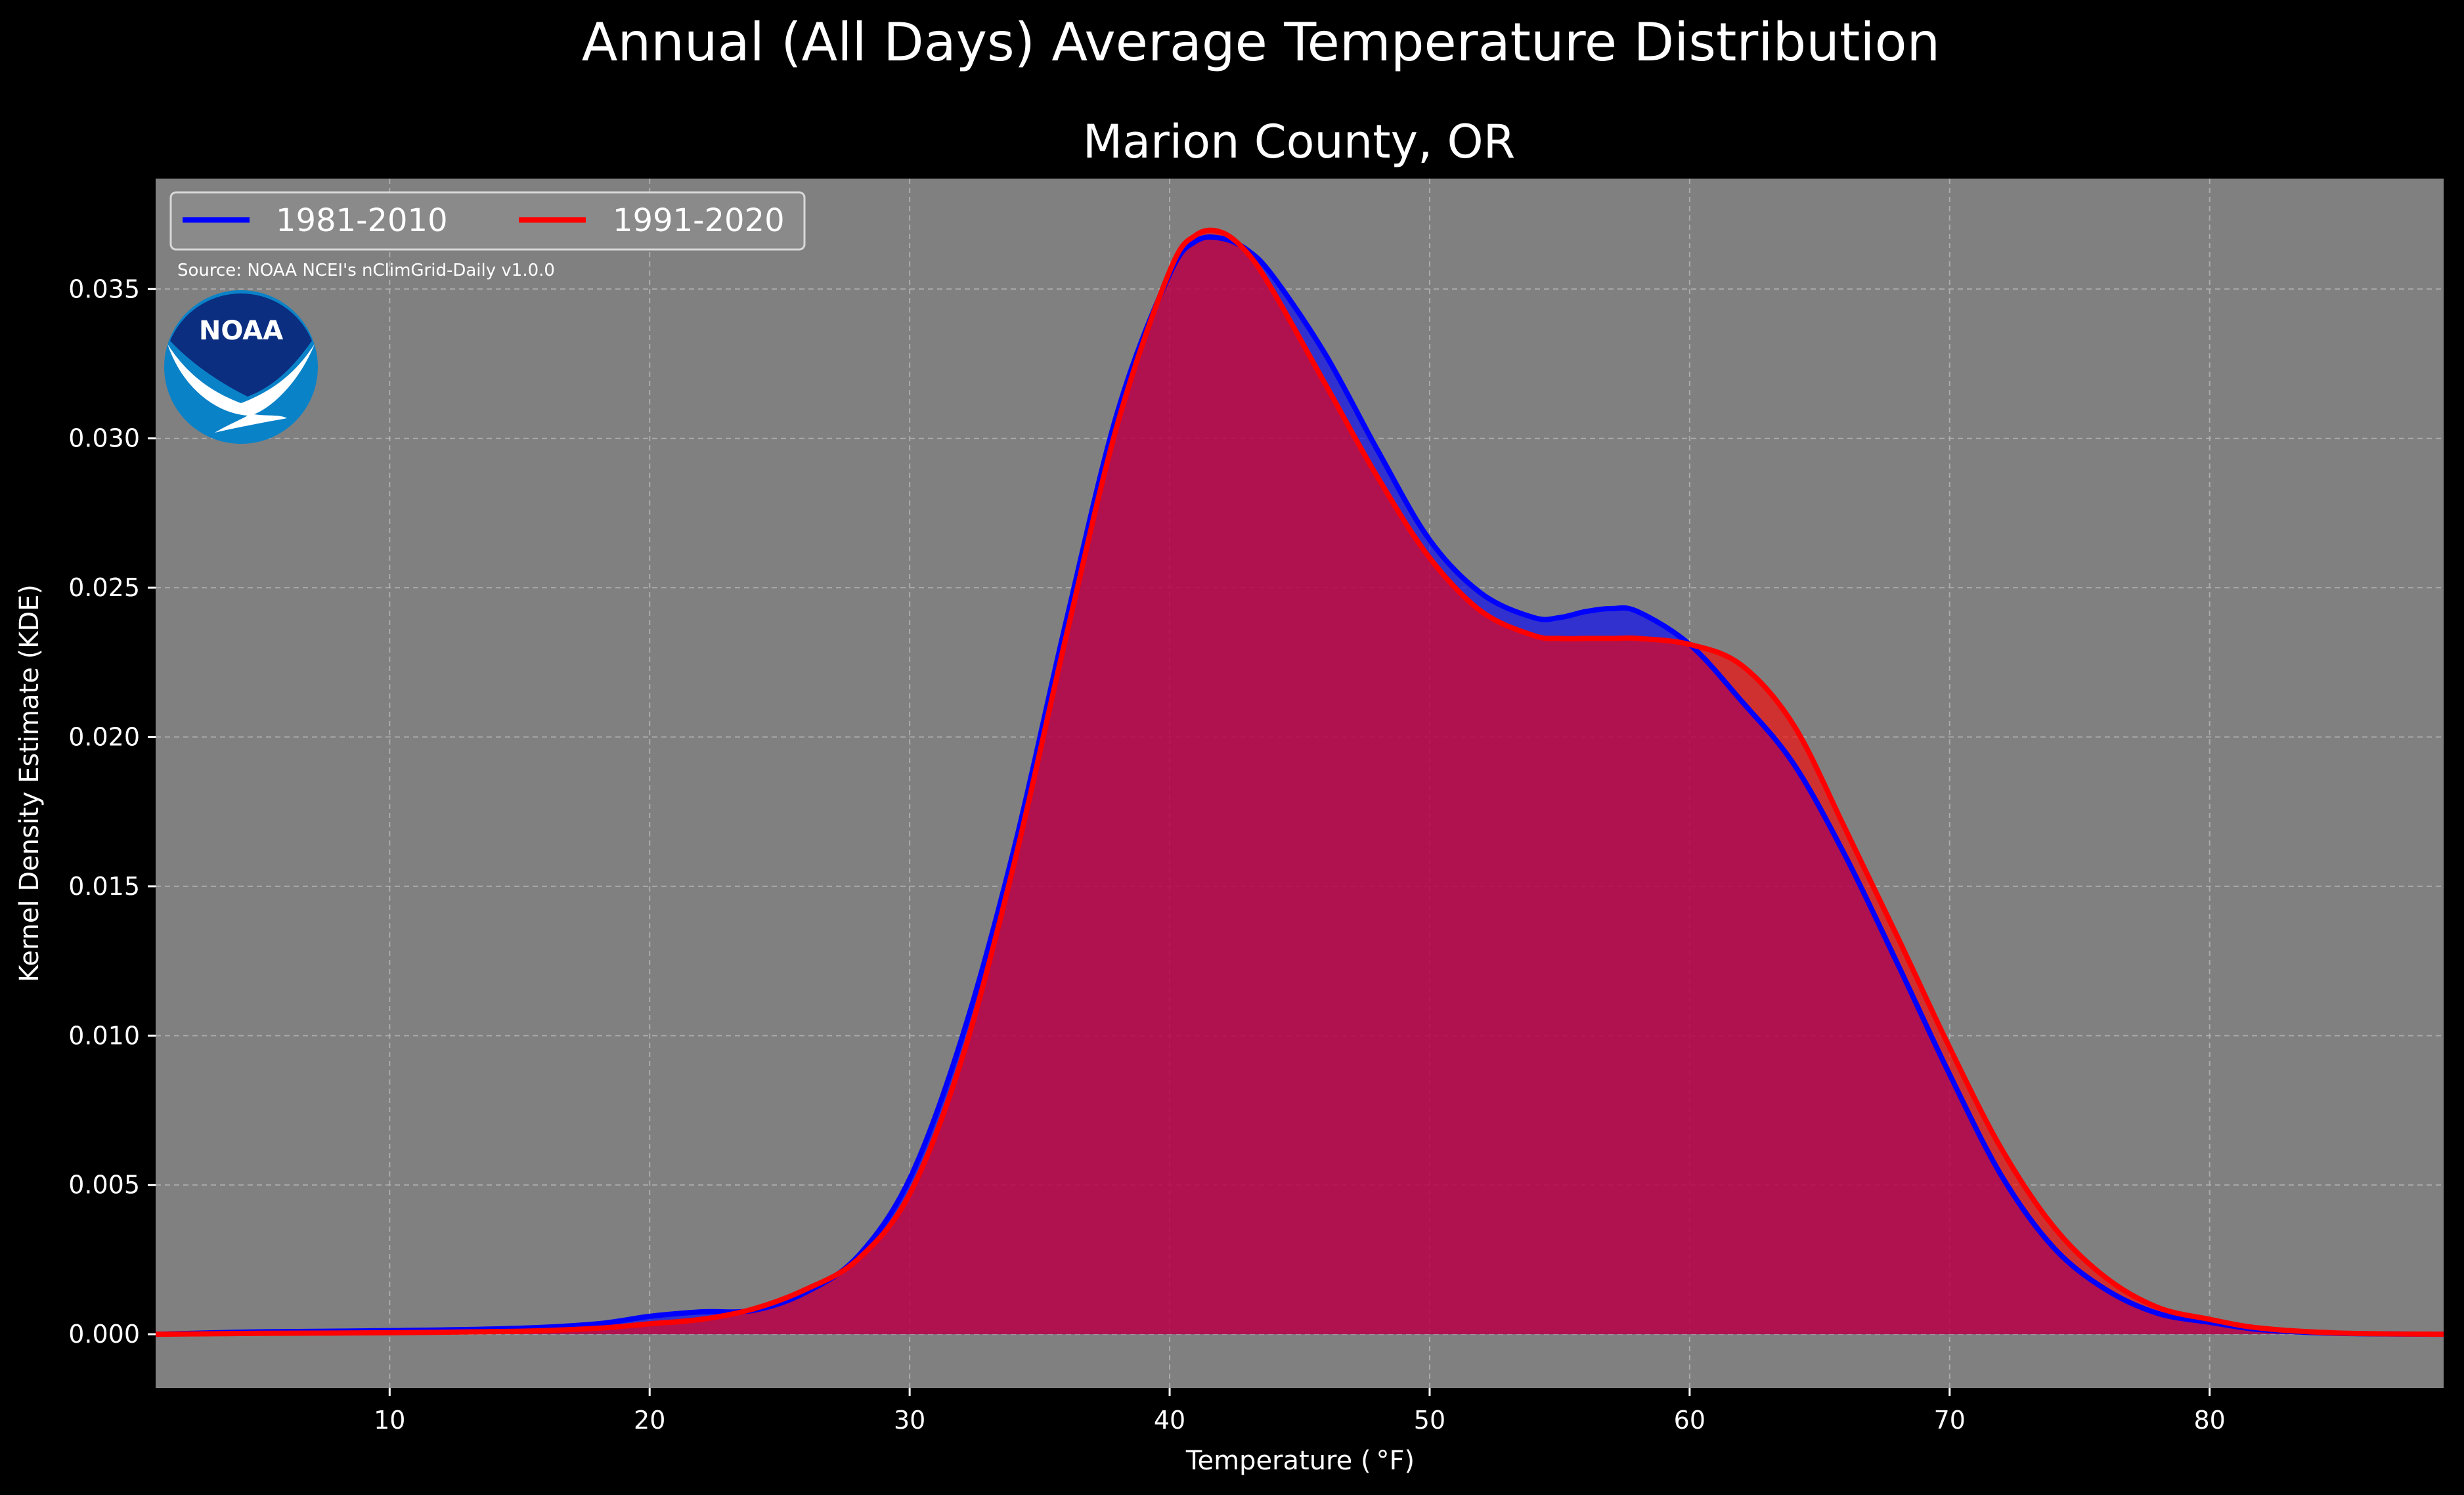 The width and height of the screenshot is (2464, 1495). What do you see at coordinates (1950, 1420) in the screenshot?
I see `x-tick-label: 70` at bounding box center [1950, 1420].